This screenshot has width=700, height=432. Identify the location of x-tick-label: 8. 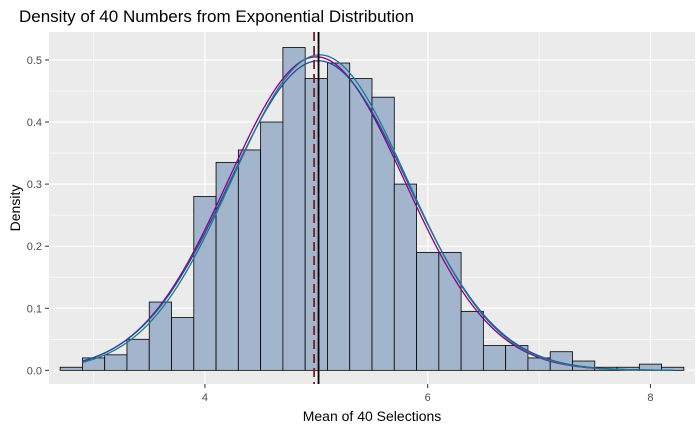
(650, 398).